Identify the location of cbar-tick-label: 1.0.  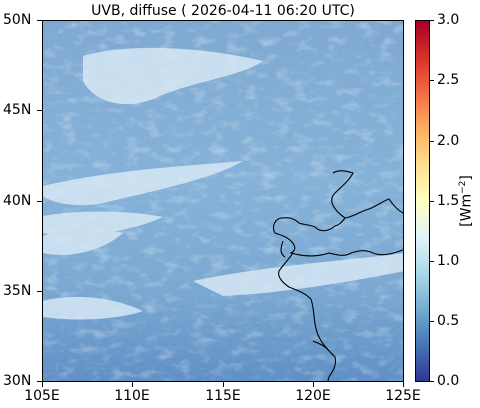
(448, 261).